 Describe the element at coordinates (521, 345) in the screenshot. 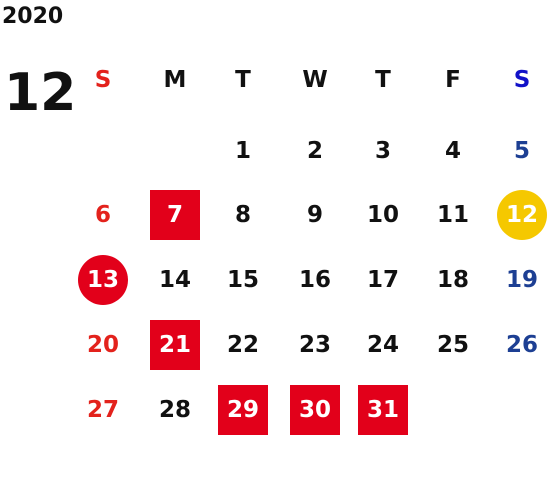

I see `date: 26` at that location.